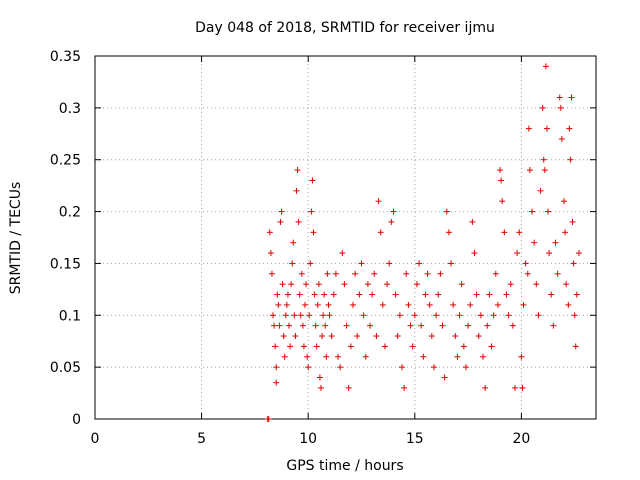  Describe the element at coordinates (344, 466) in the screenshot. I see `x-axis-label: GPS time / hours` at that location.